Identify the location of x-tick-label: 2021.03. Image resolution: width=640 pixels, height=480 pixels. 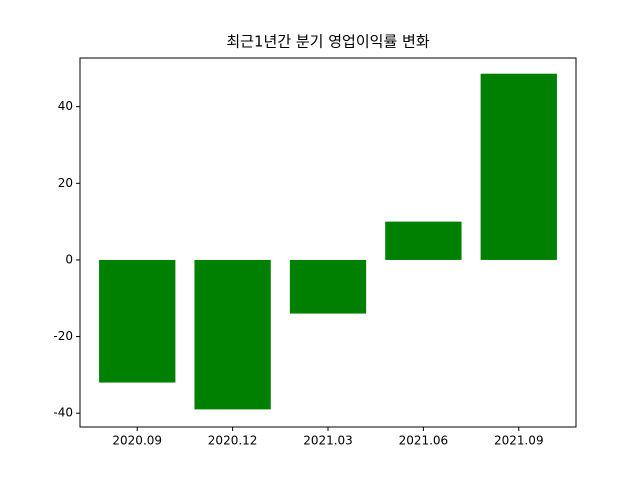
(328, 441).